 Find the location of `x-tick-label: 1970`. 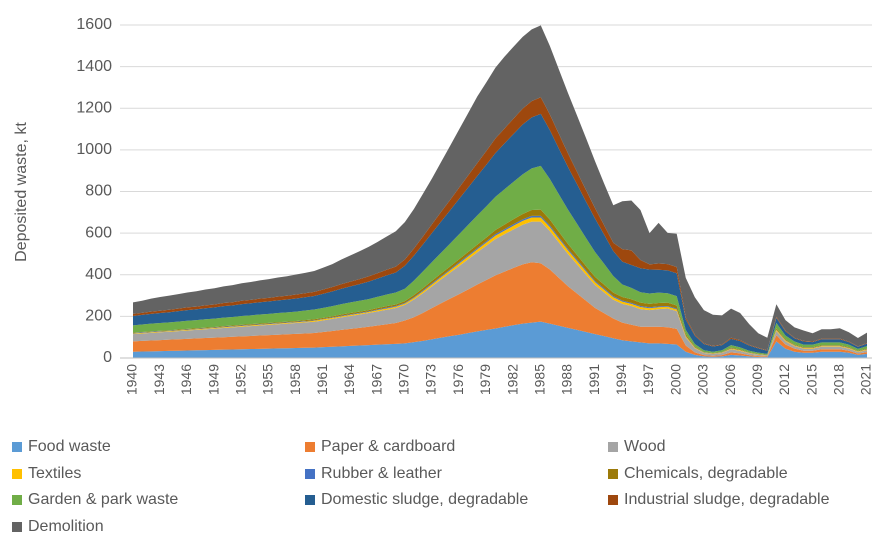

x-tick-label: 1970 is located at coordinates (404, 379).